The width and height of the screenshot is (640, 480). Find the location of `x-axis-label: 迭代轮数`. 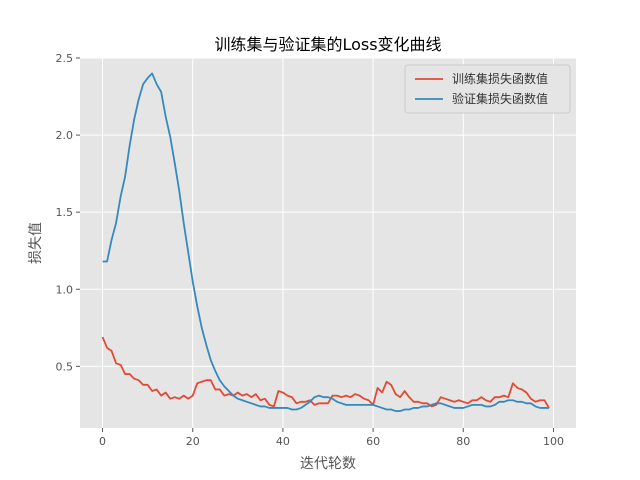

x-axis-label: 迭代轮数 is located at coordinates (328, 464).